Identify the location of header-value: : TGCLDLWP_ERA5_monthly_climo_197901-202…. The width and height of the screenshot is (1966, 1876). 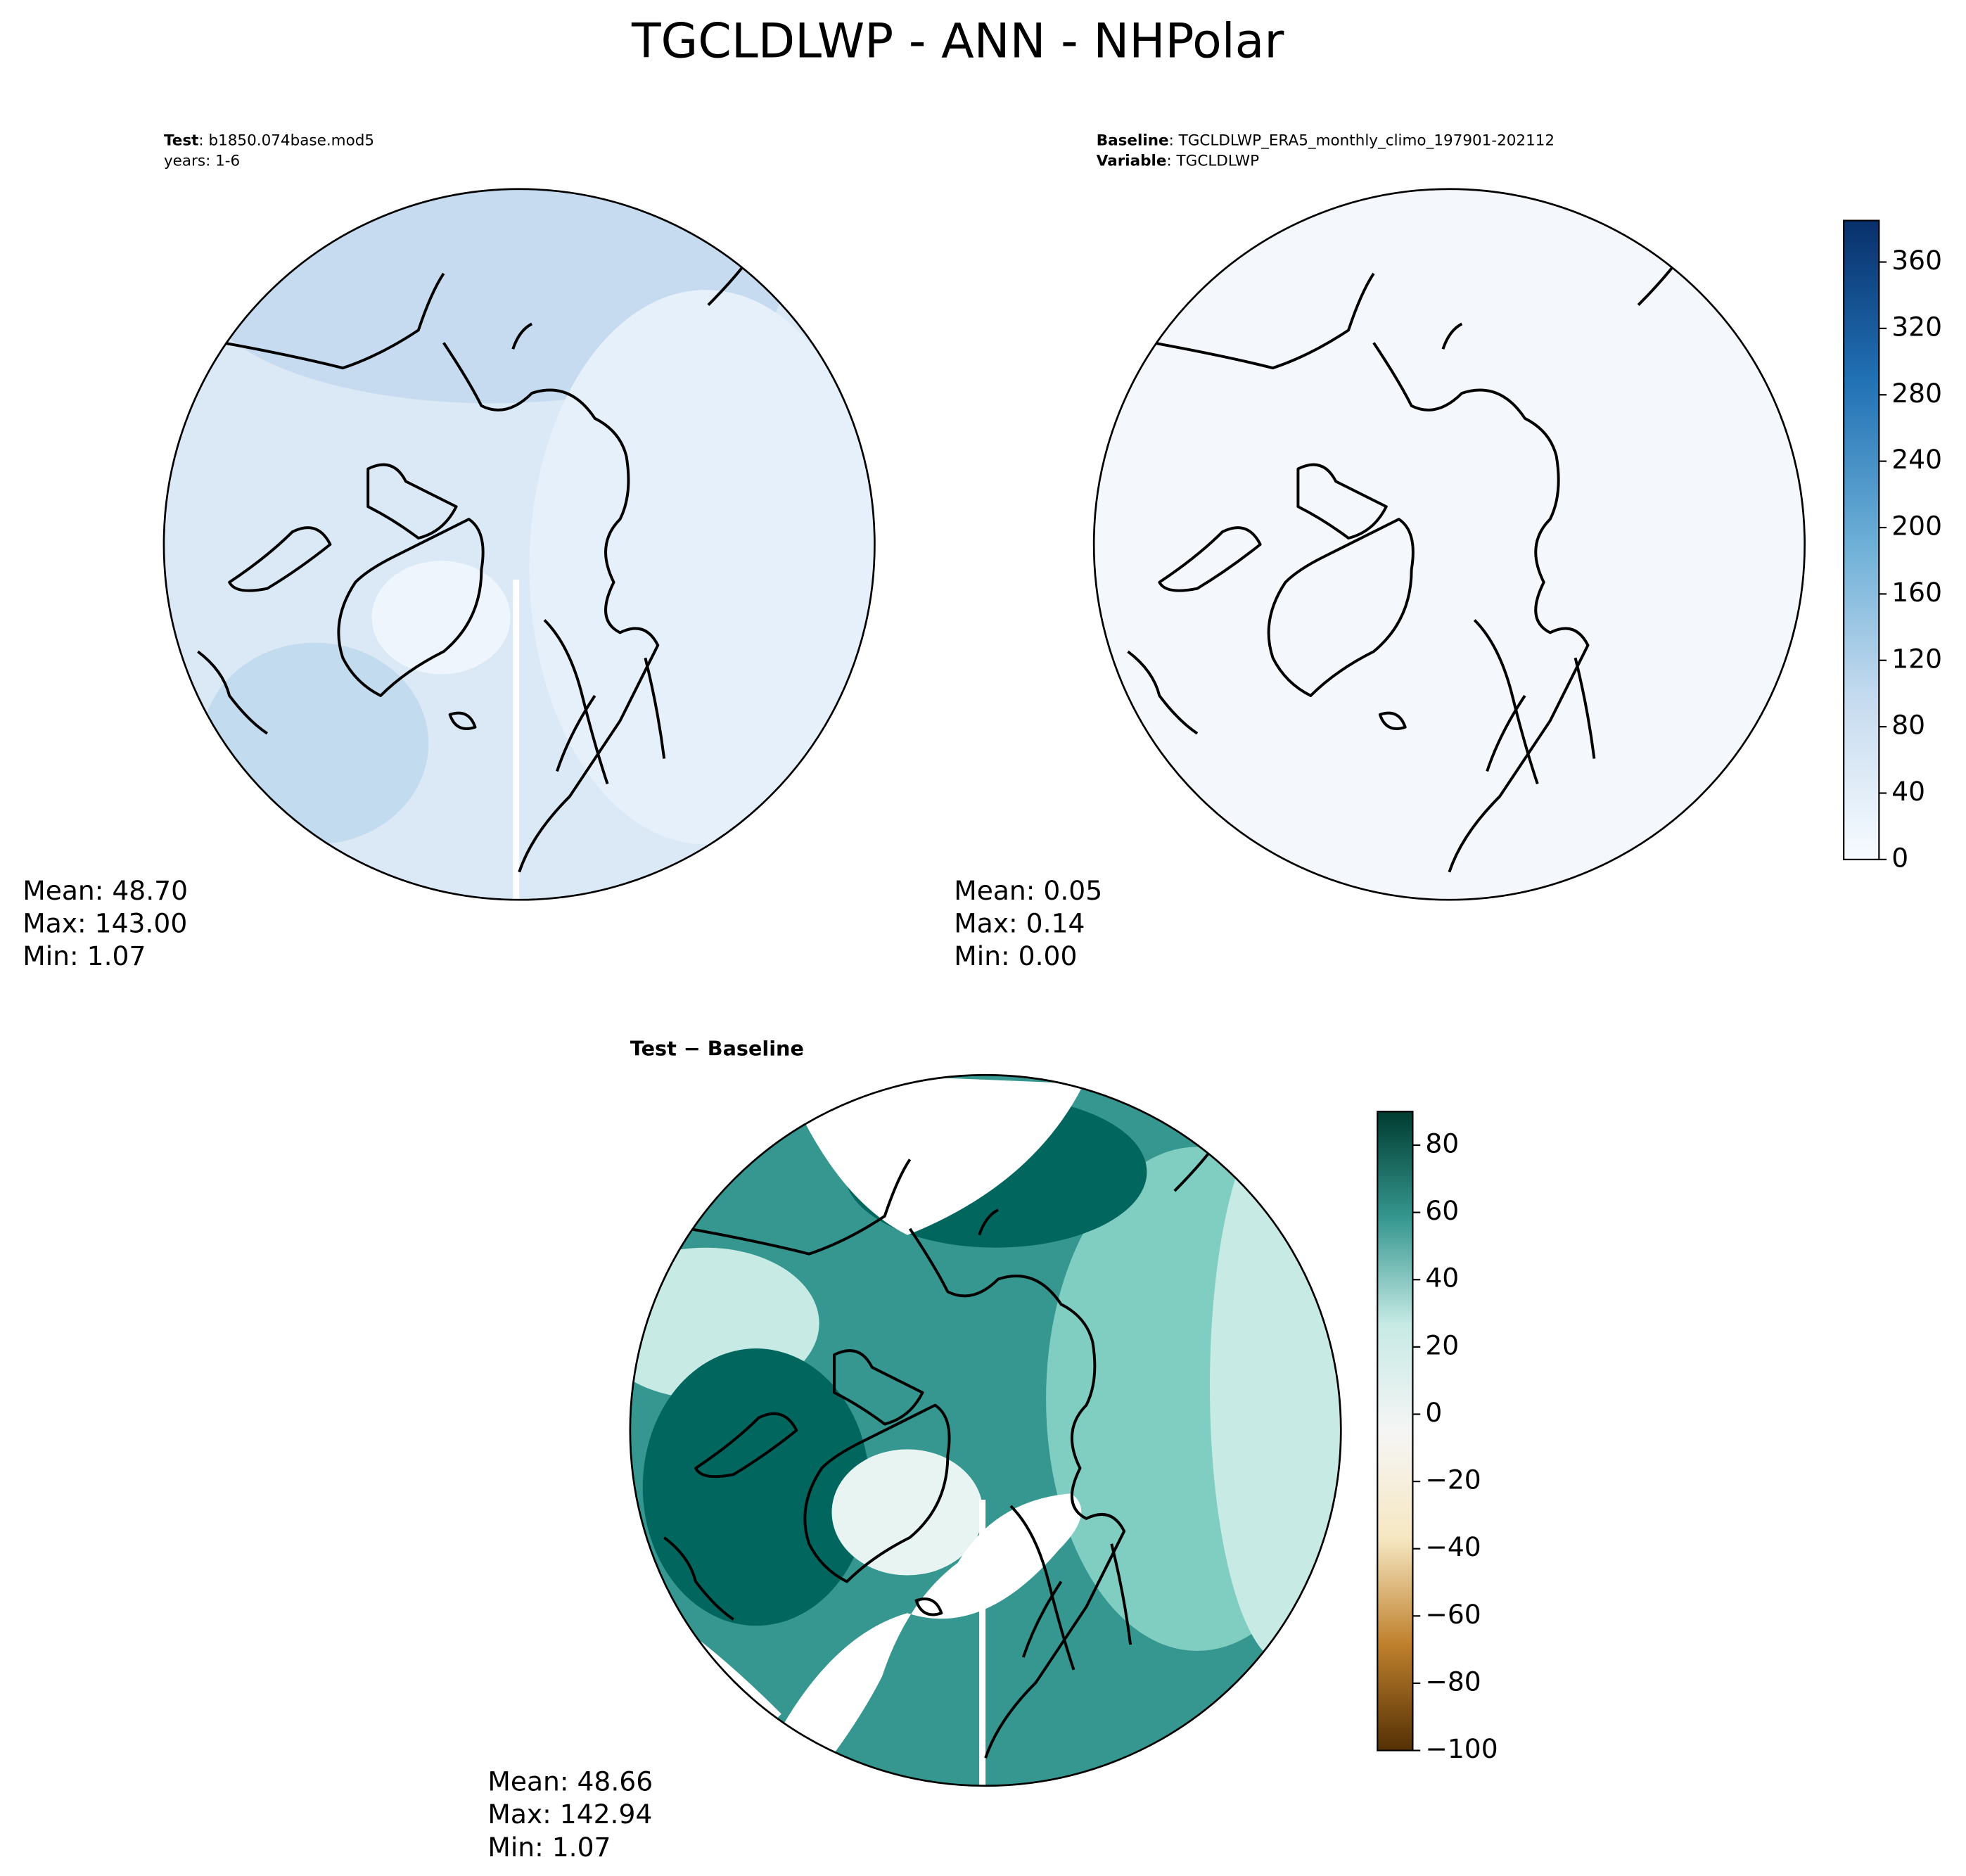
(1362, 141).